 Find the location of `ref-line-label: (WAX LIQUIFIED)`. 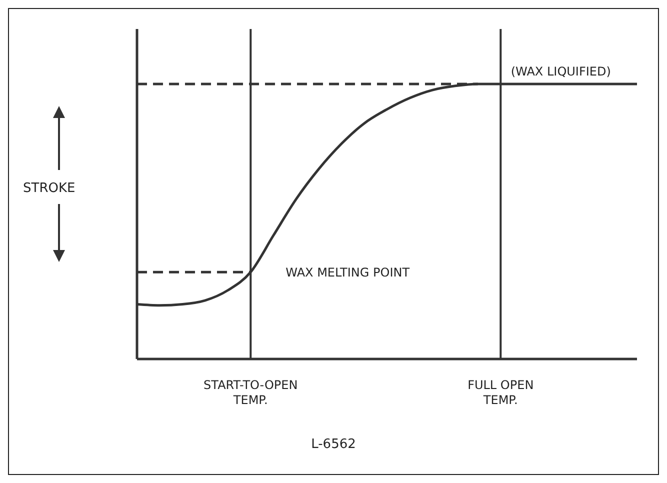

ref-line-label: (WAX LIQUIFIED) is located at coordinates (560, 71).